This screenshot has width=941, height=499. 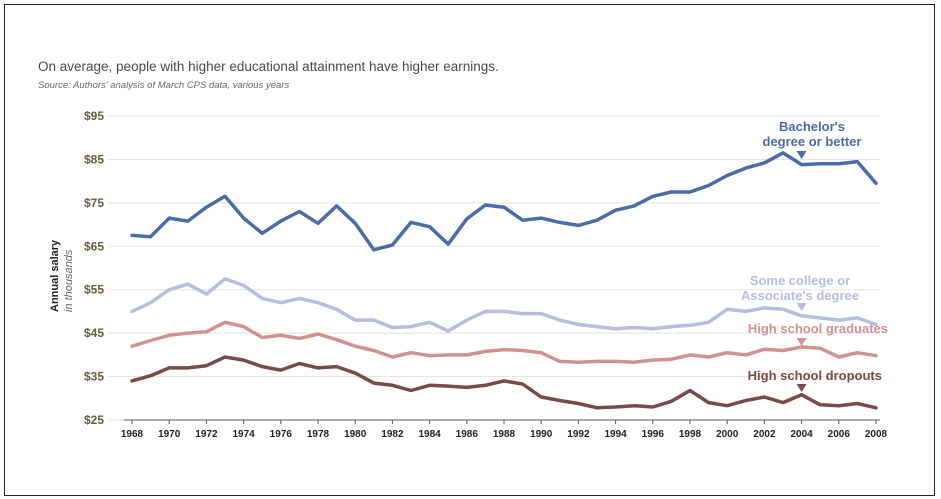 I want to click on series-pointer-dropout, so click(x=801, y=388).